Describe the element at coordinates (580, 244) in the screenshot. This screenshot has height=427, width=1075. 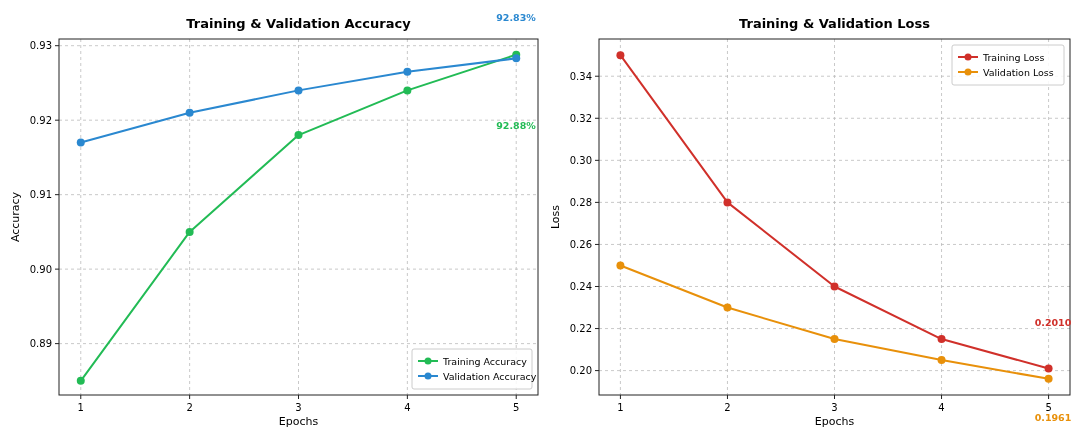
I see `y-tick-label: 0.26` at that location.